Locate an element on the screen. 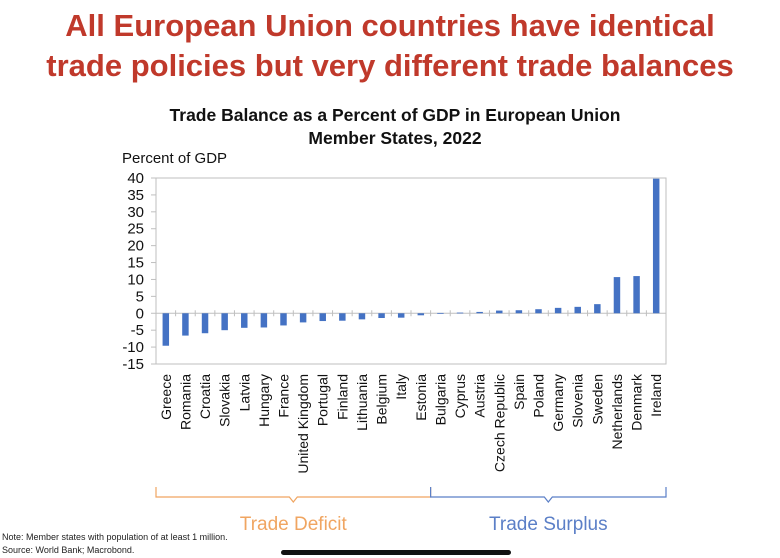  y-tick-label: 0 is located at coordinates (140, 313).